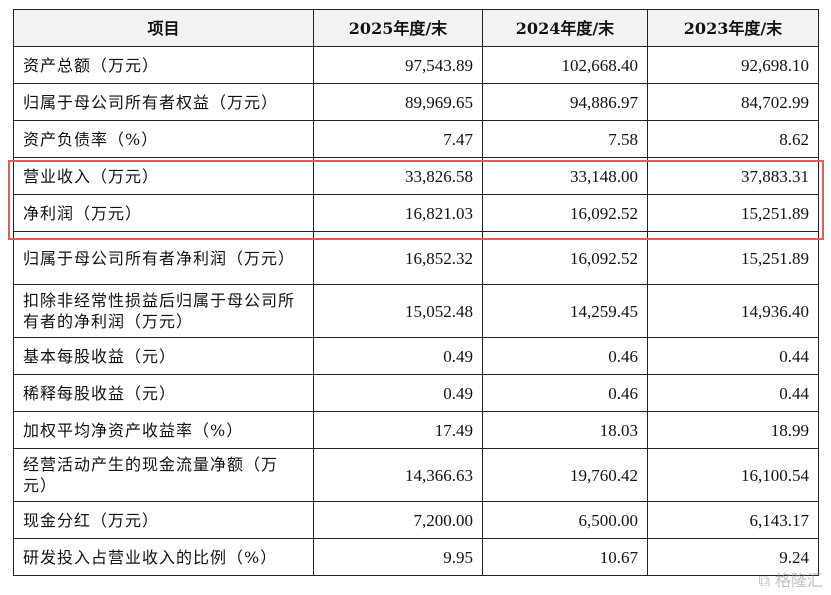  I want to click on cell-value: 7,200.00, so click(398, 520).